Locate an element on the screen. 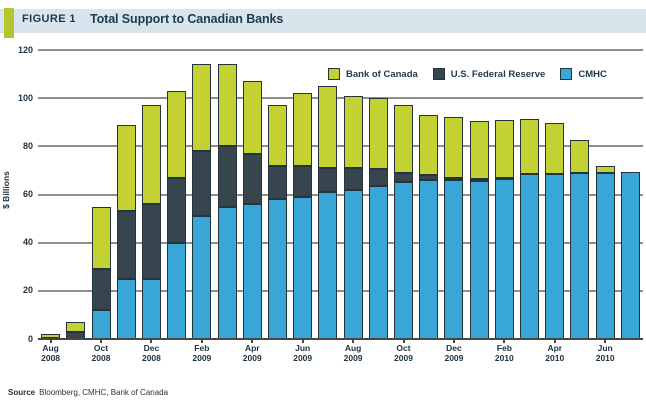 The width and height of the screenshot is (646, 402). source-note: Source Bloomberg, CMHC, Bank of Canada is located at coordinates (88, 392).